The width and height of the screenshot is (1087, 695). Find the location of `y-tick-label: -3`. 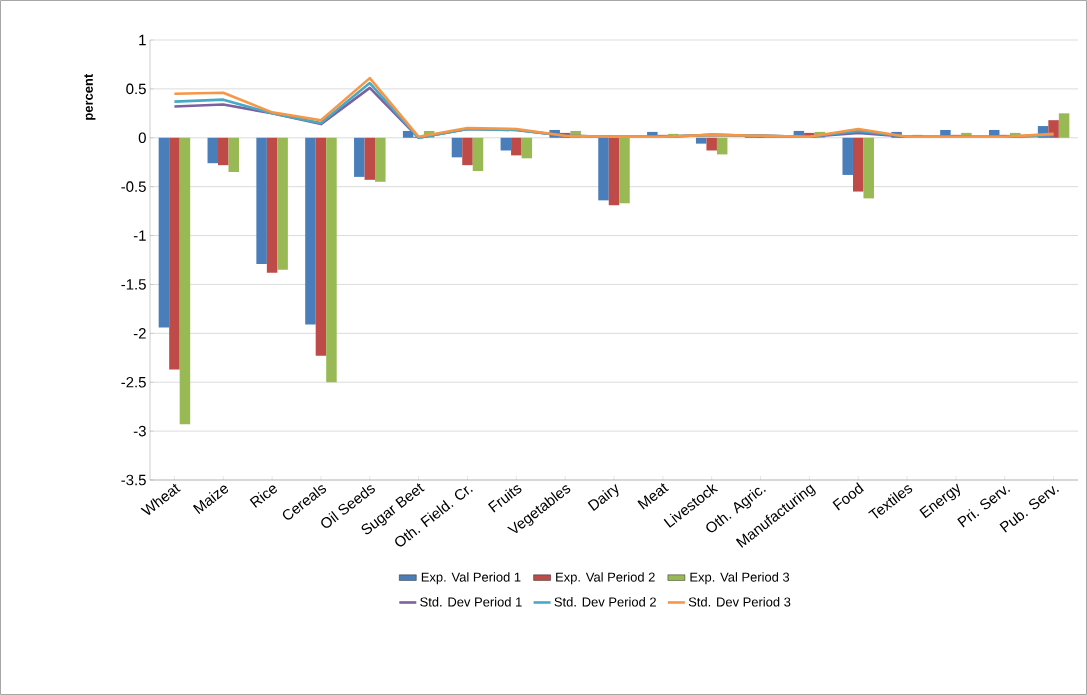

y-tick-label: -3 is located at coordinates (139, 431).